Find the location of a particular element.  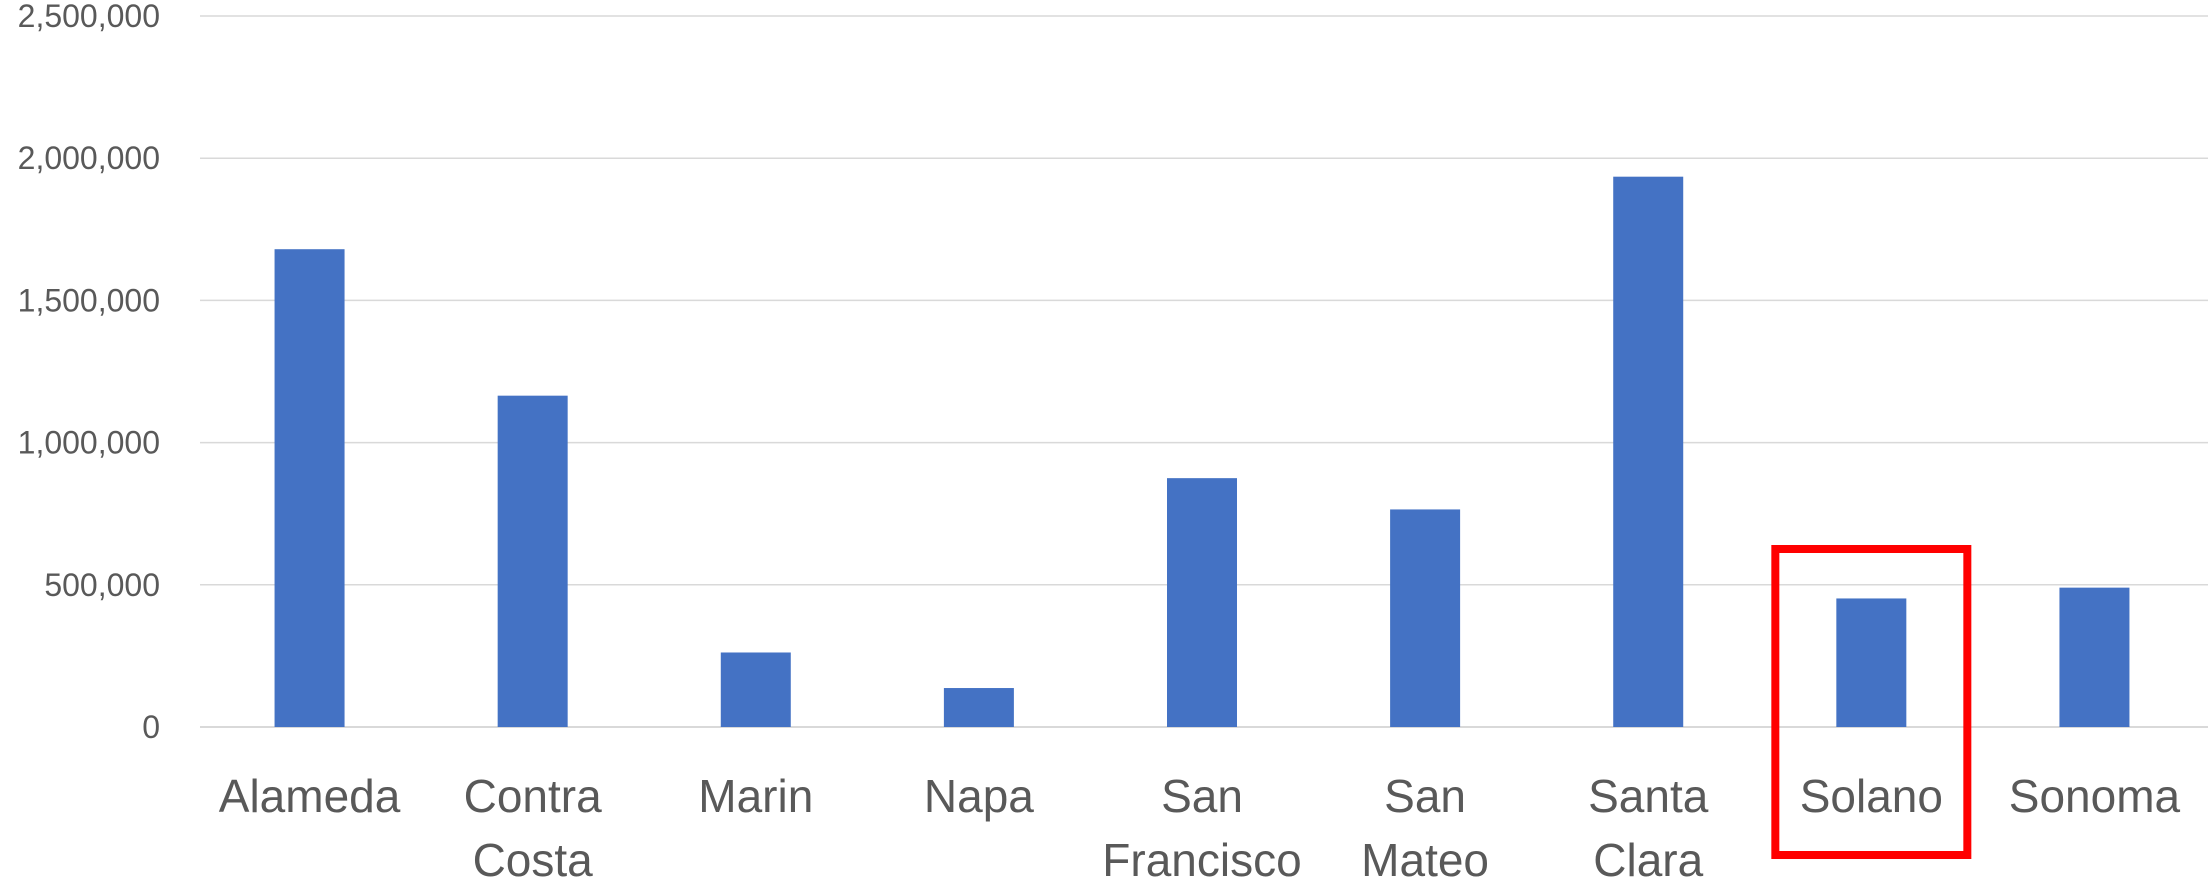

highlight-box is located at coordinates (1871, 702).